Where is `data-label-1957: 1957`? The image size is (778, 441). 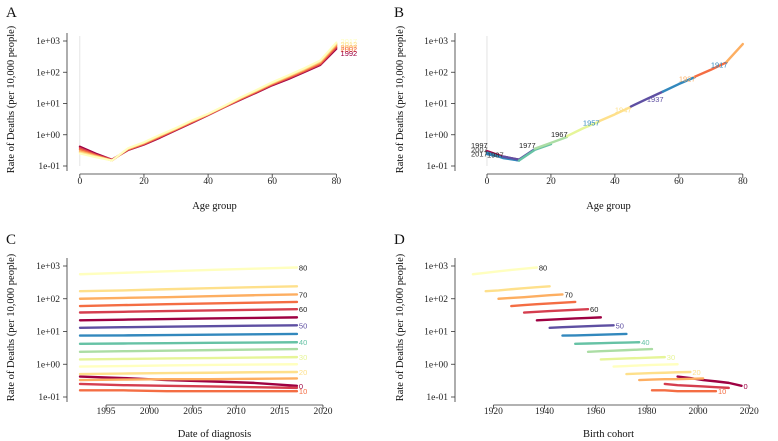
data-label-1957: 1957 is located at coordinates (591, 122).